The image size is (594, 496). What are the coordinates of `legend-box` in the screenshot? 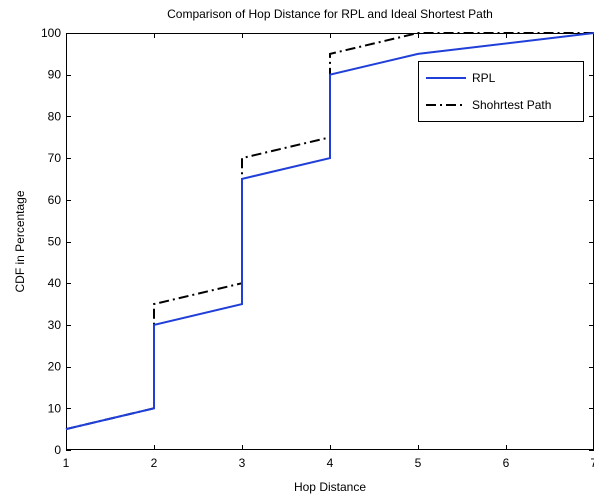 It's located at (501, 91).